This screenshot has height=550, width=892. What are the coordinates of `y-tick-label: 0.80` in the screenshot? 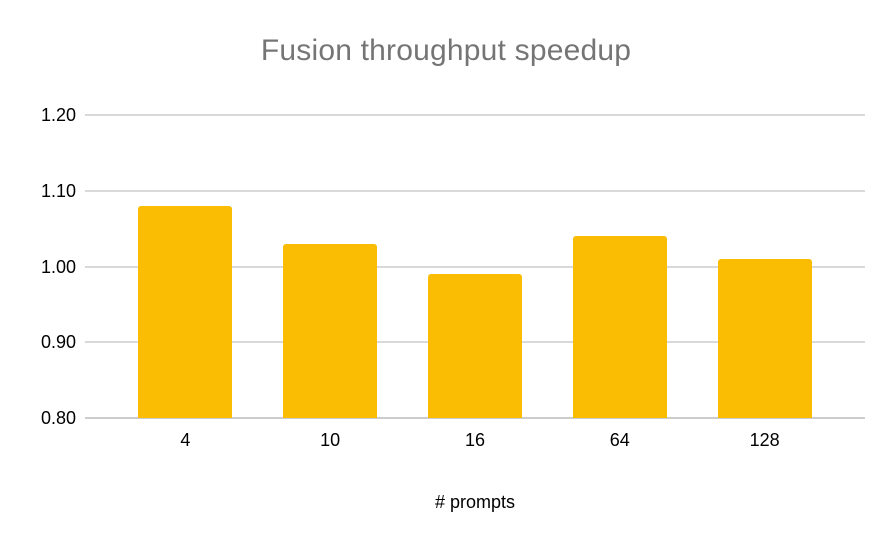 It's located at (58, 418).